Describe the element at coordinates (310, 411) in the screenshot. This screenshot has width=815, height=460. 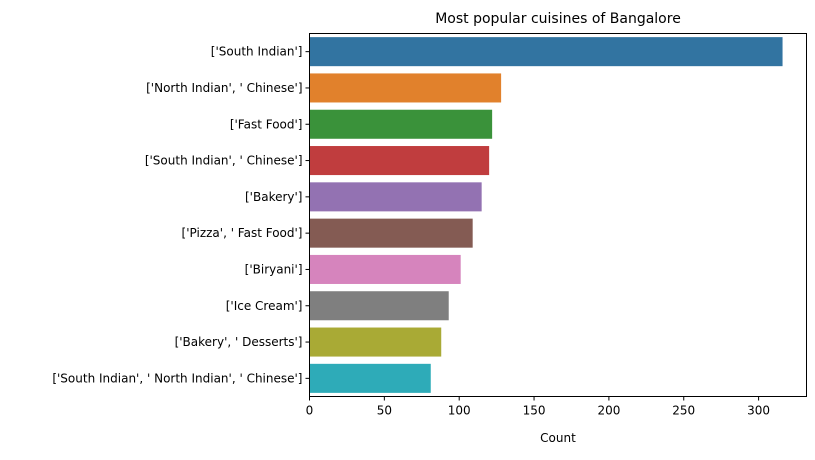
I see `x-tick-label: 0` at that location.